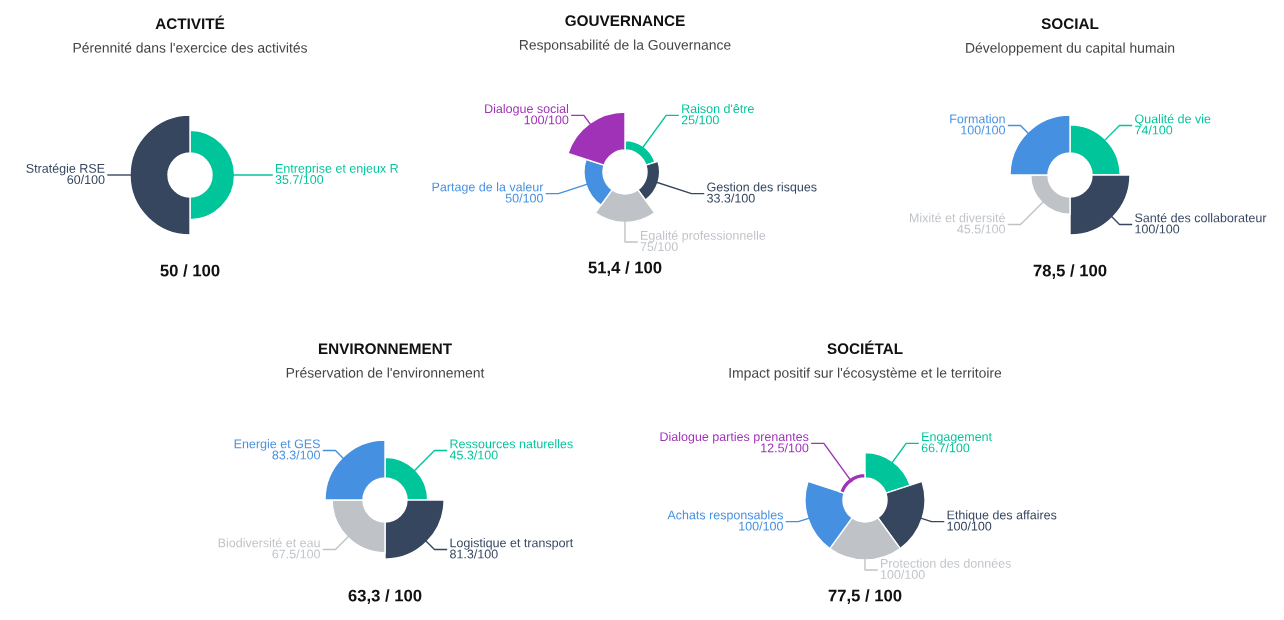 The height and width of the screenshot is (620, 1284). What do you see at coordinates (703, 236) in the screenshot?
I see `category-label: Egalité professionnelle` at bounding box center [703, 236].